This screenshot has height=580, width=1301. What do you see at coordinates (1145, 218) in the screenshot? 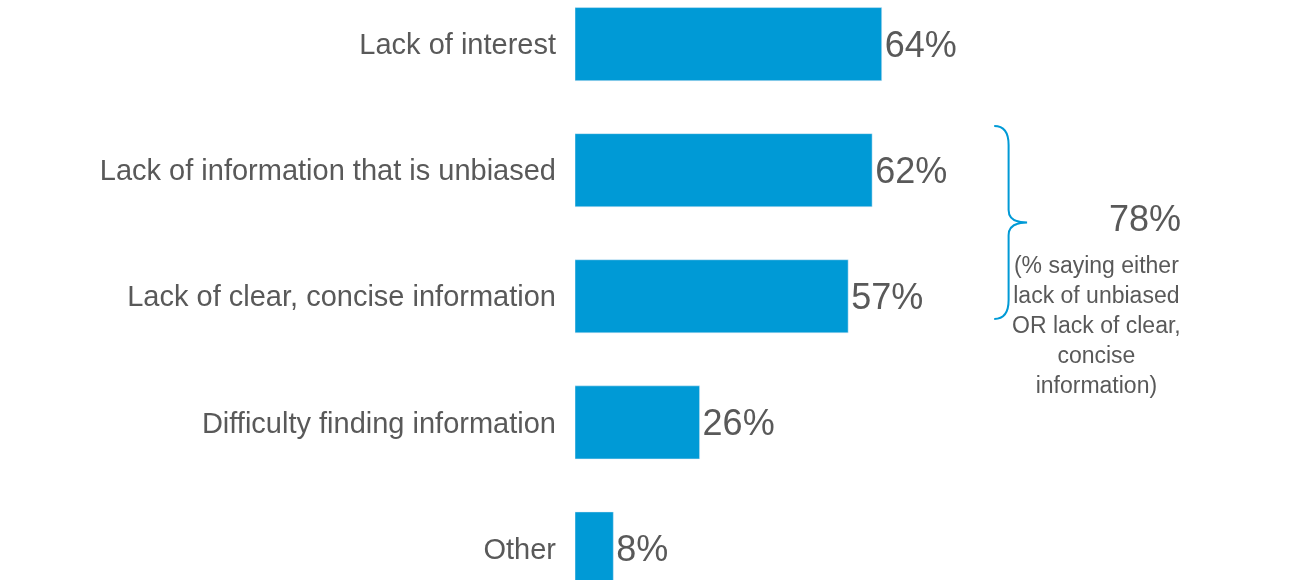
I see `text: 78%` at bounding box center [1145, 218].